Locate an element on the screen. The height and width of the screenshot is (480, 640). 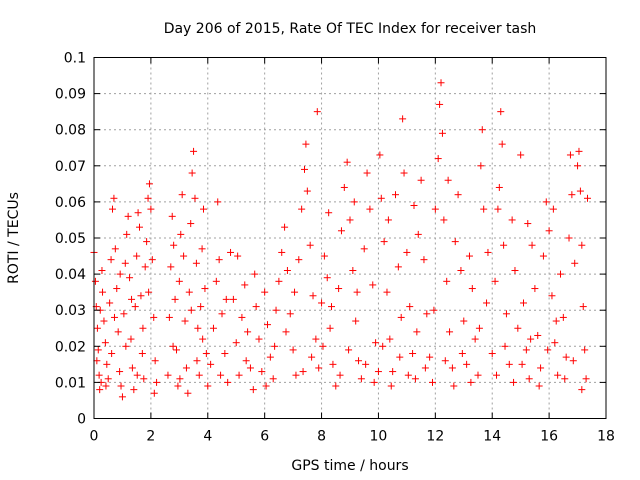
x-tick-label: 2 is located at coordinates (150, 437).